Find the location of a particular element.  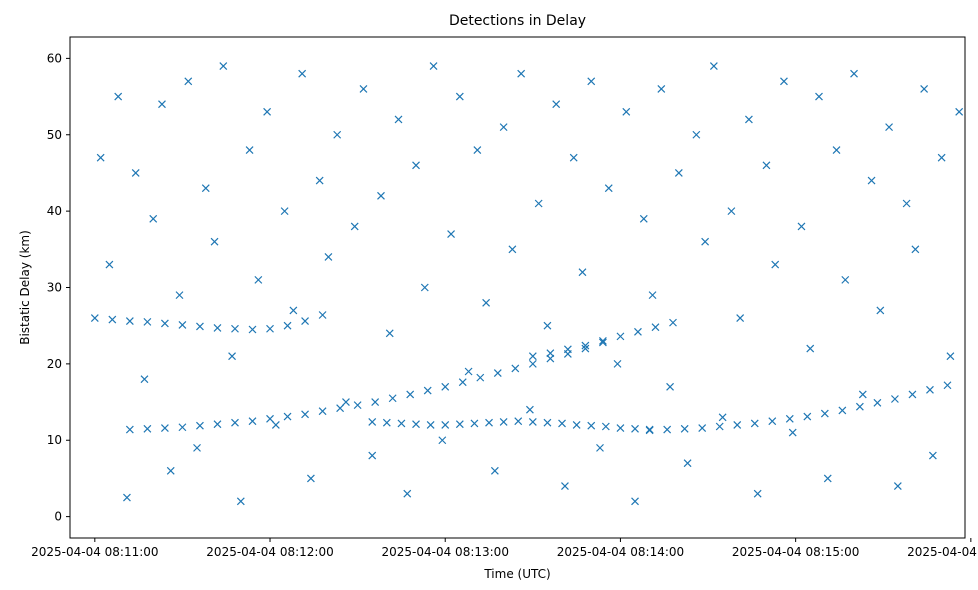

y-axis-ticks: 0 10 20 30 40 50 60 is located at coordinates (58, 287).